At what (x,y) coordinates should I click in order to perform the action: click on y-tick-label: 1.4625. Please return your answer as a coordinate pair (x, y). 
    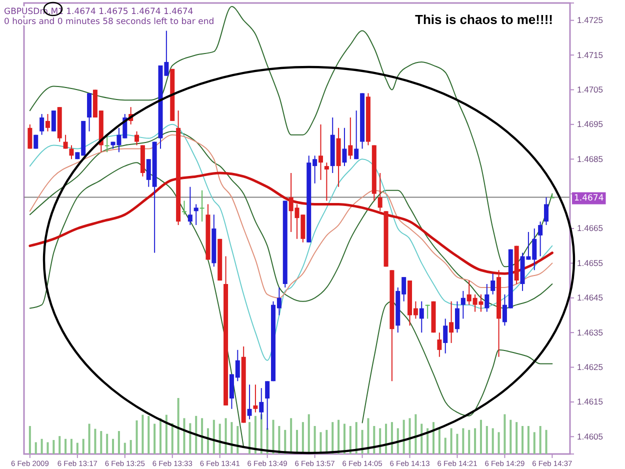
    Looking at the image, I should click on (590, 367).